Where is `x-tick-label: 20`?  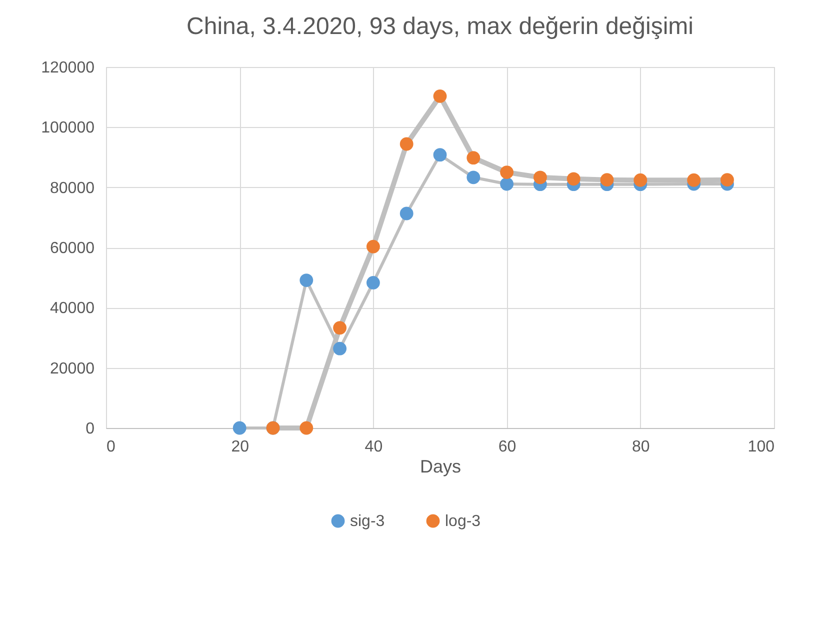 x-tick-label: 20 is located at coordinates (240, 447).